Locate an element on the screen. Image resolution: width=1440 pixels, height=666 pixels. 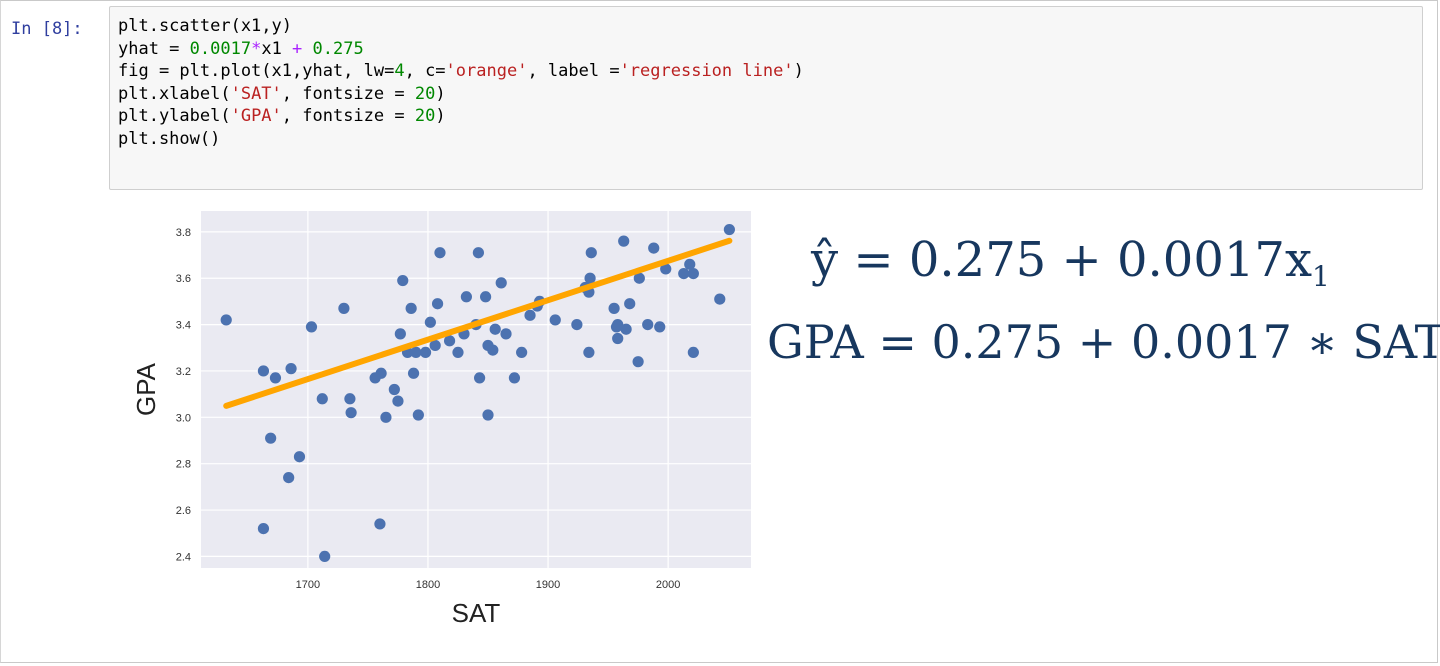
x-tick-label: 1700 is located at coordinates (308, 585).